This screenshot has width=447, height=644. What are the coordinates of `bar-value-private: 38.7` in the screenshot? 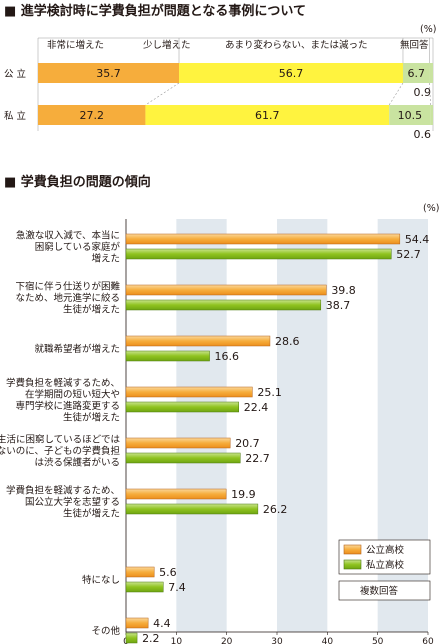 It's located at (338, 305).